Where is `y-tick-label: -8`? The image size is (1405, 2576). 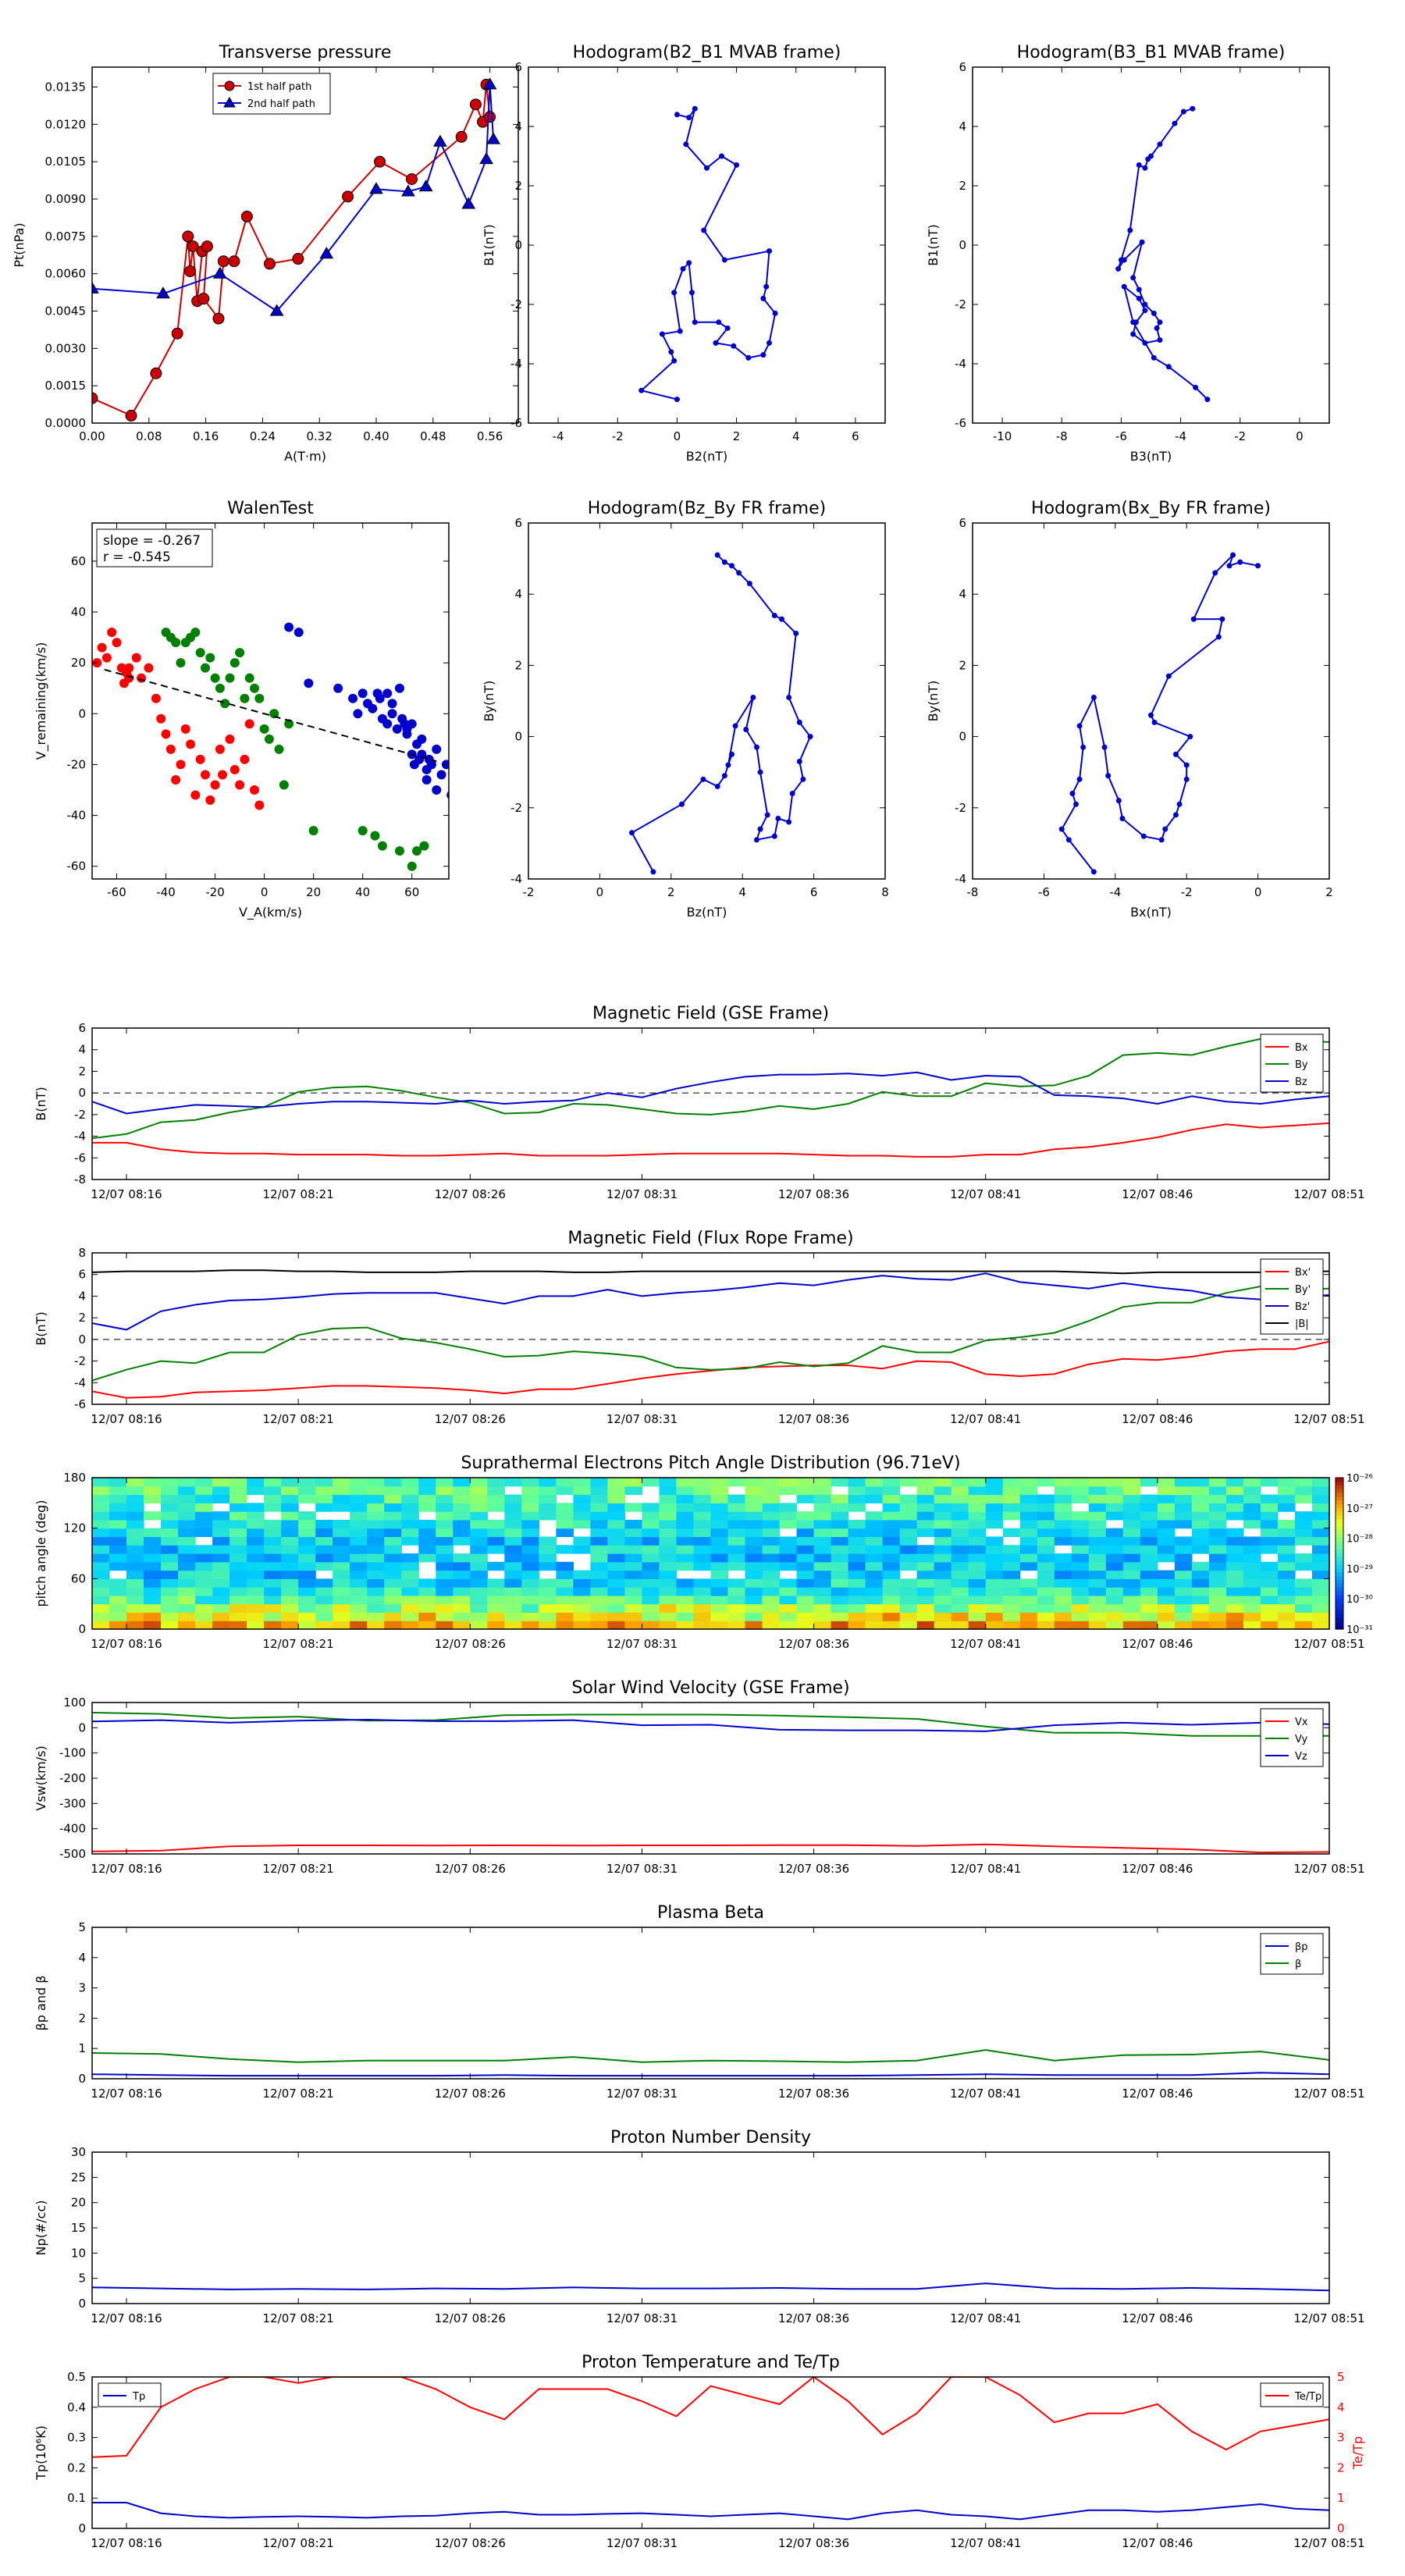
y-tick-label: -8 is located at coordinates (80, 1179).